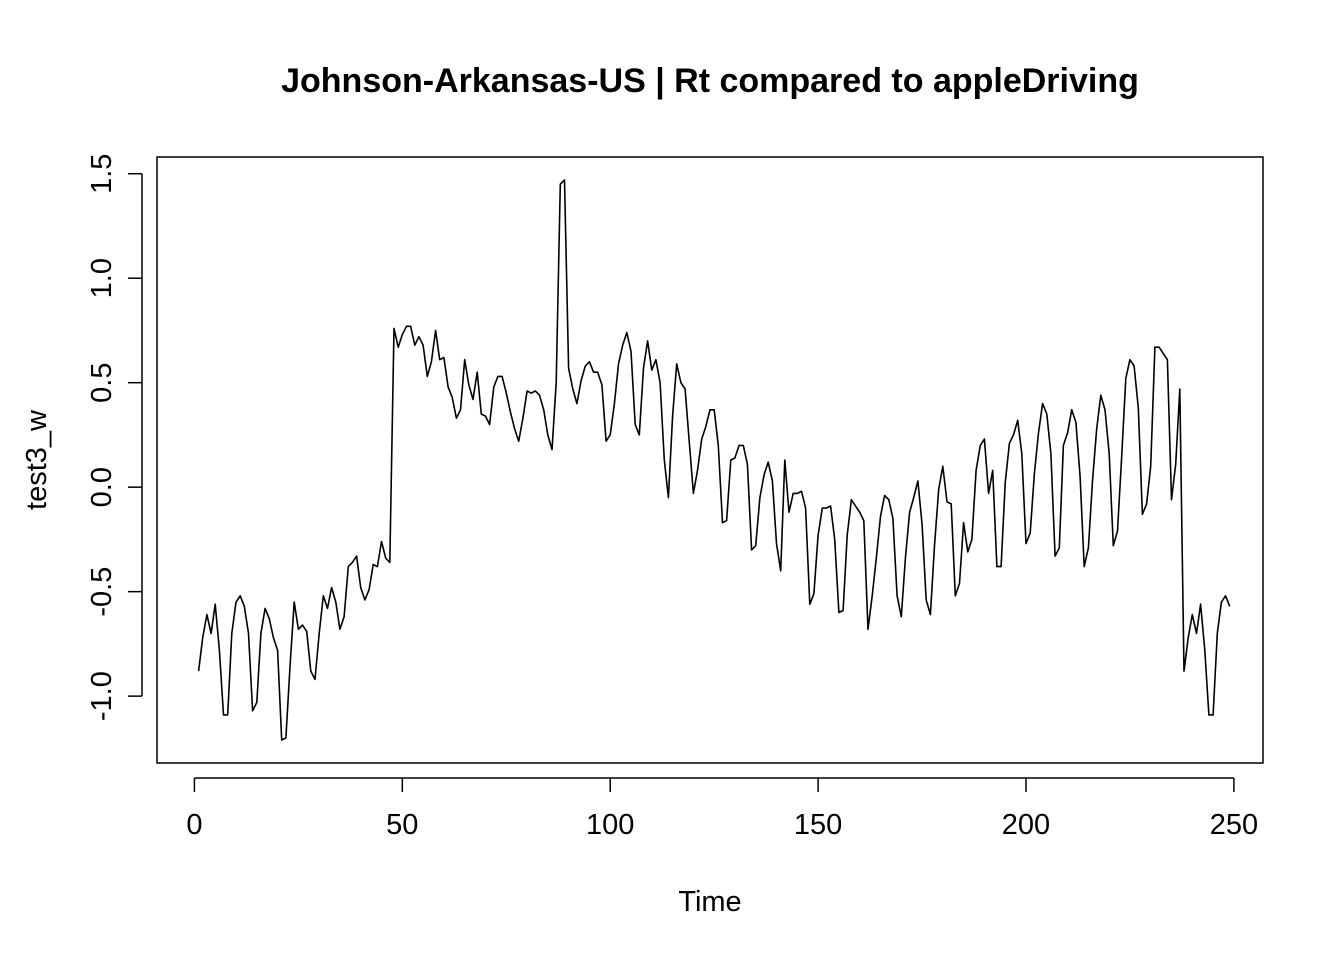 This screenshot has width=1344, height=960. What do you see at coordinates (114, 437) in the screenshot?
I see `y-axis: -1.0 -0.5 0.0 0.5 1.0 1.5` at bounding box center [114, 437].